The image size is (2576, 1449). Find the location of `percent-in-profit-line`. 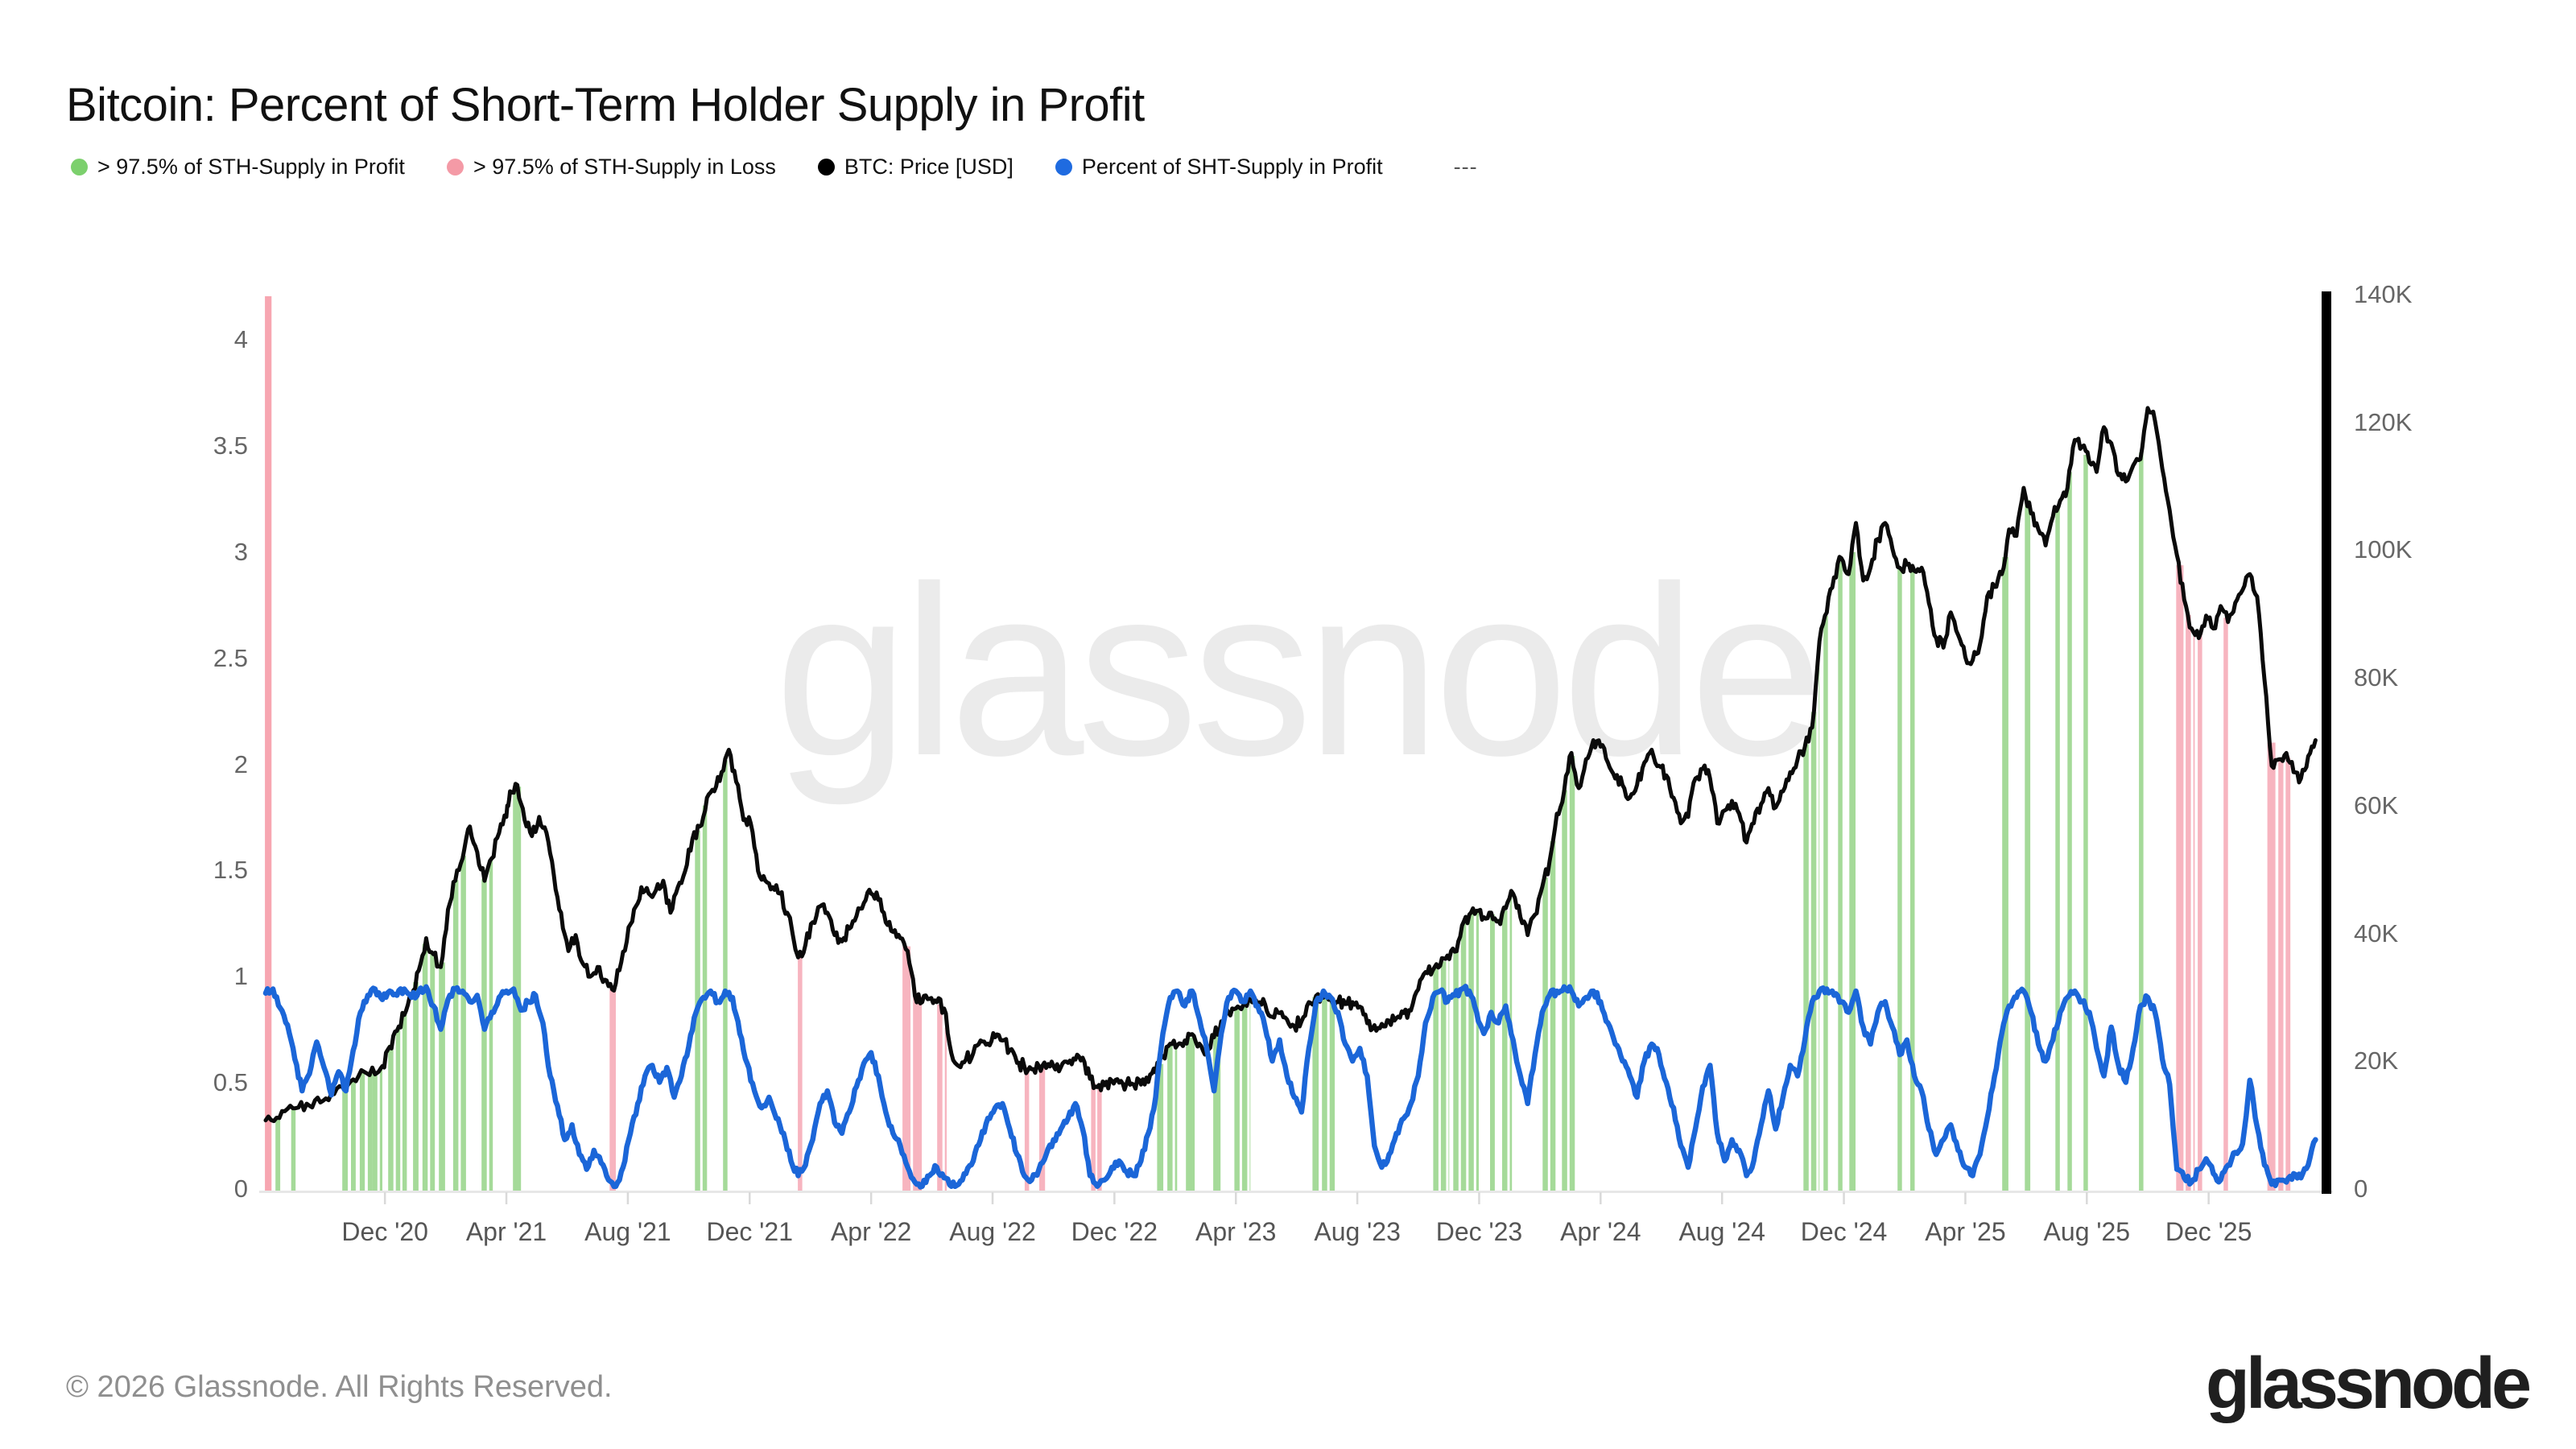

percent-in-profit-line is located at coordinates (1290, 1087).